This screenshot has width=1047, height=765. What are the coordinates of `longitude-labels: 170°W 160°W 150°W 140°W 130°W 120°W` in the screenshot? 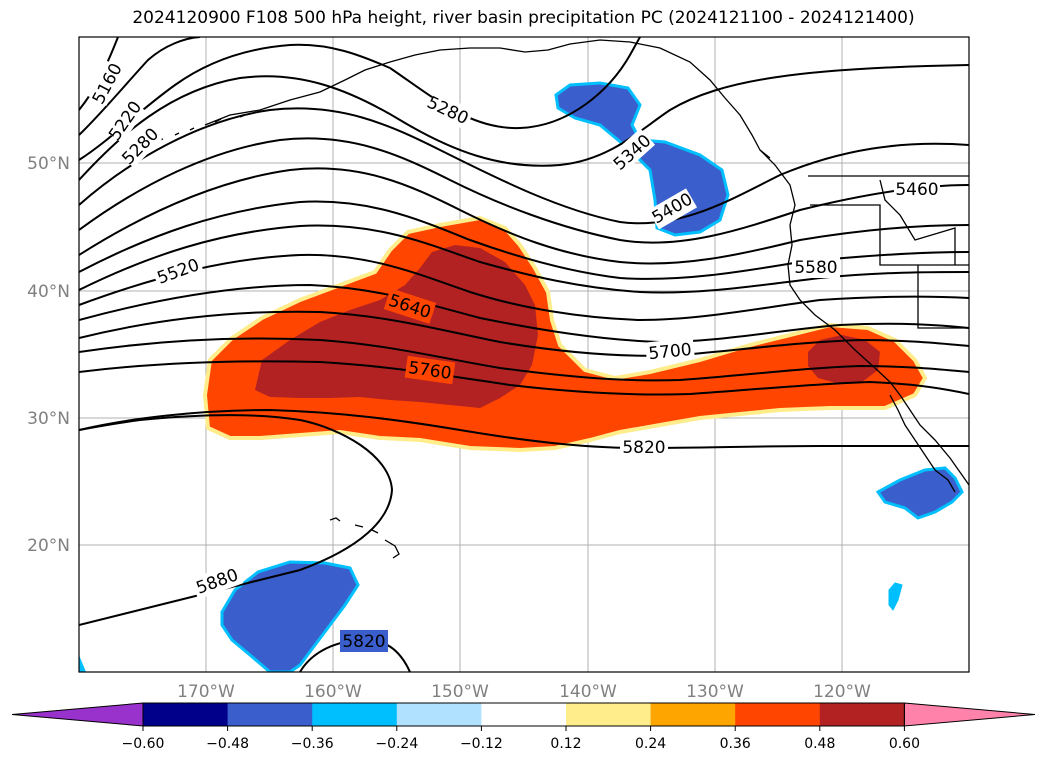 It's located at (524, 692).